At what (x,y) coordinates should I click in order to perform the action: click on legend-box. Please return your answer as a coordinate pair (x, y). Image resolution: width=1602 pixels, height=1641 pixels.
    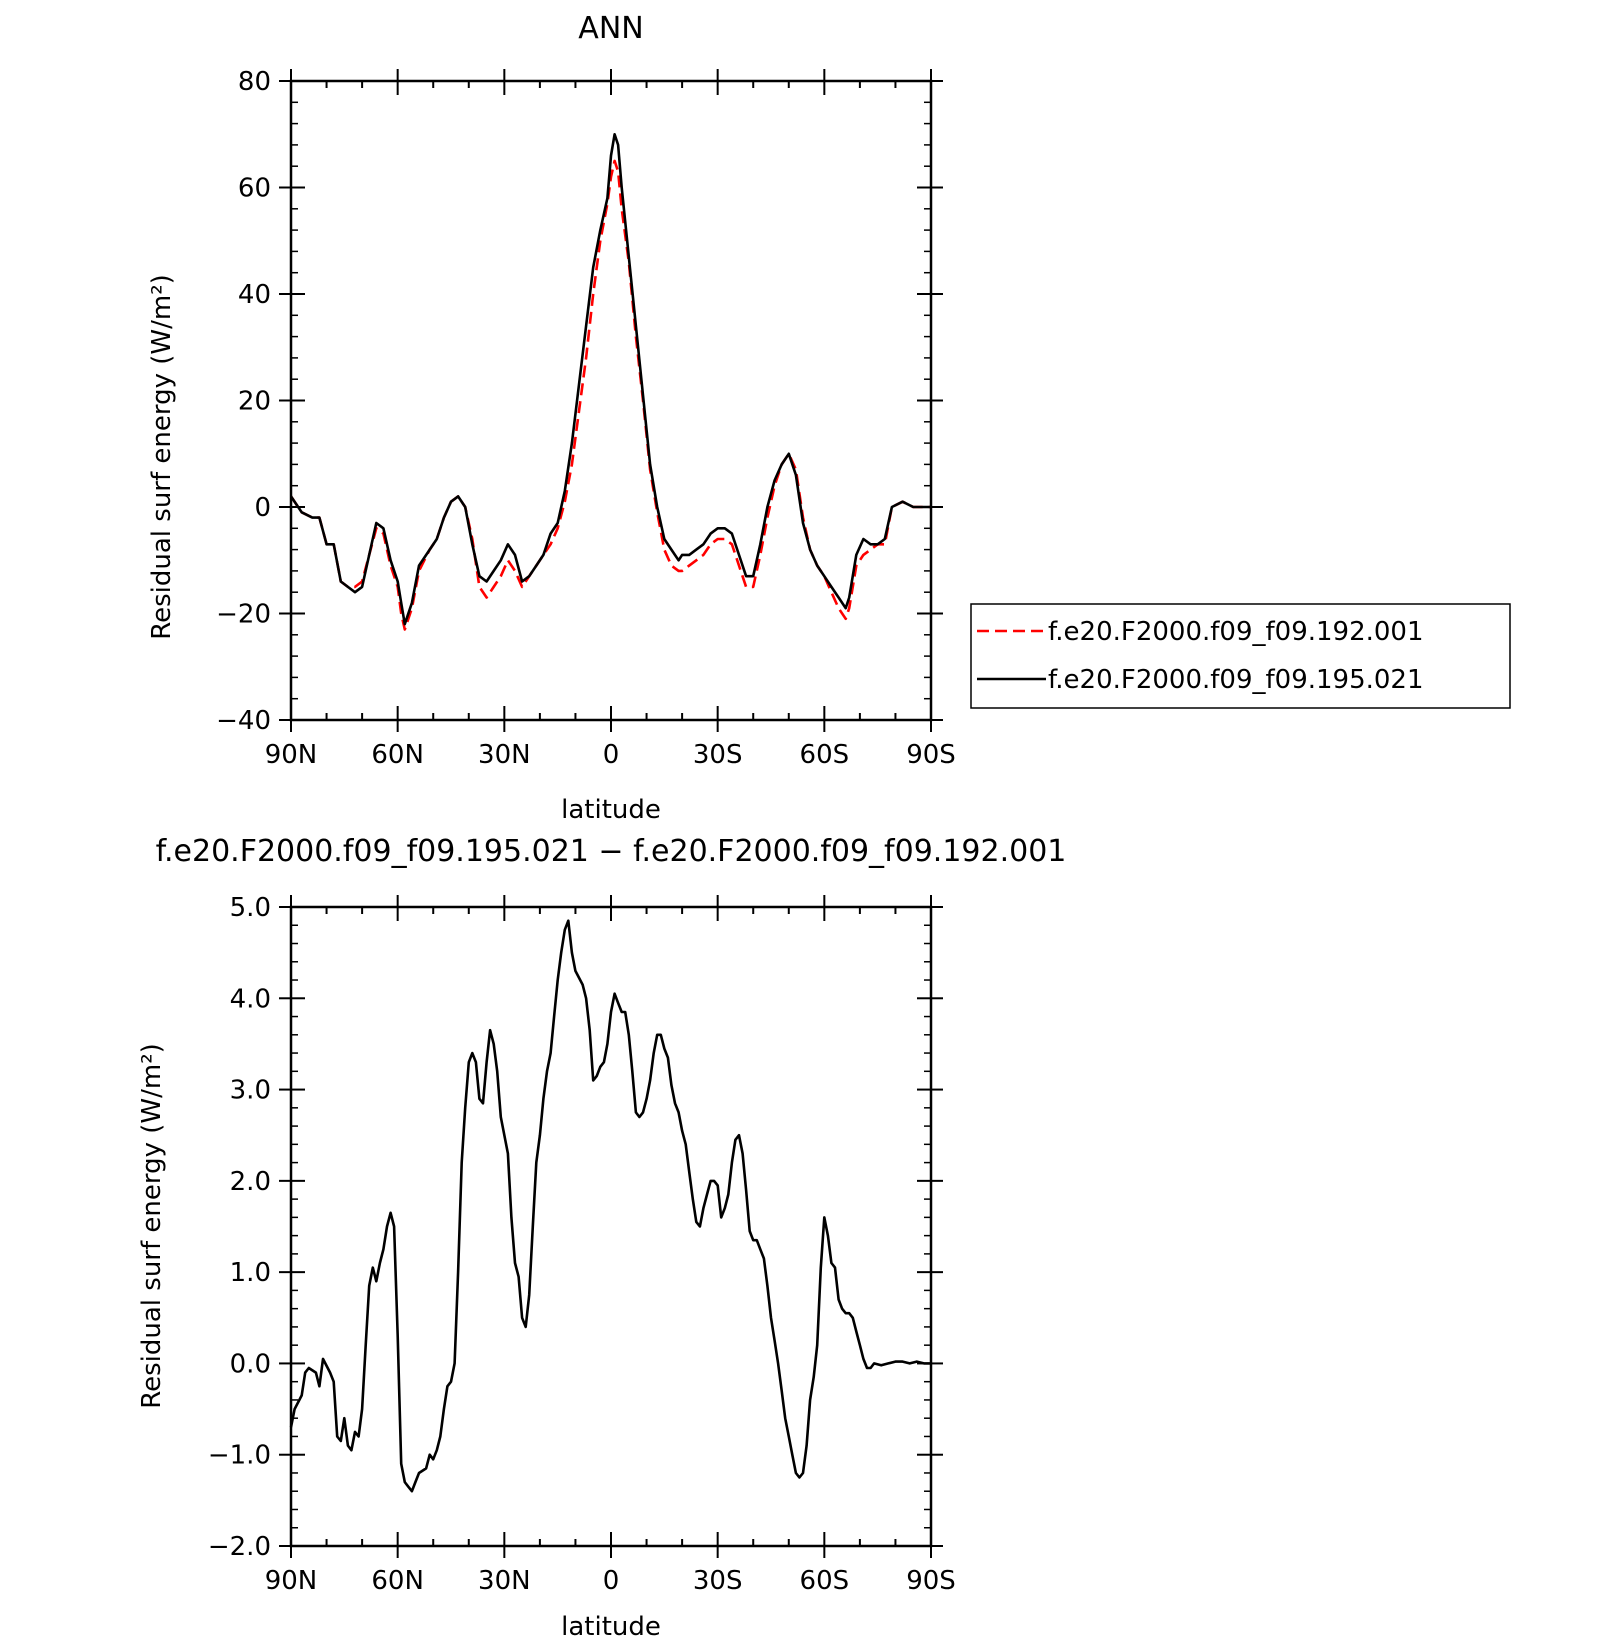
    Looking at the image, I should click on (1240, 656).